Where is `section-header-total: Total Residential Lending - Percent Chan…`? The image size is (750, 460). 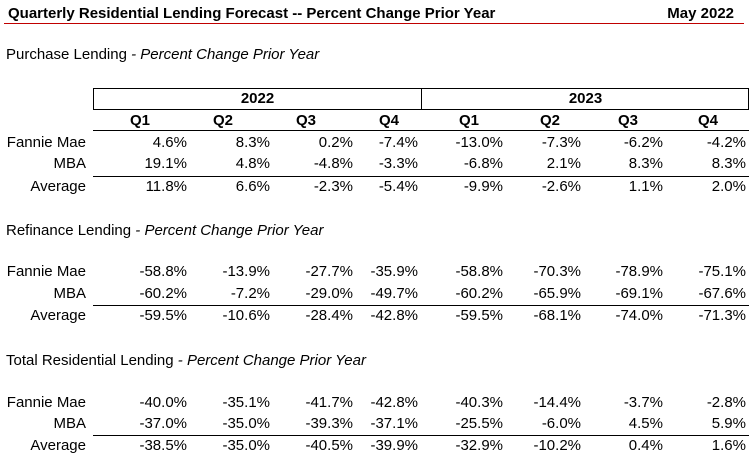 section-header-total: Total Residential Lending - Percent Chan… is located at coordinates (186, 360).